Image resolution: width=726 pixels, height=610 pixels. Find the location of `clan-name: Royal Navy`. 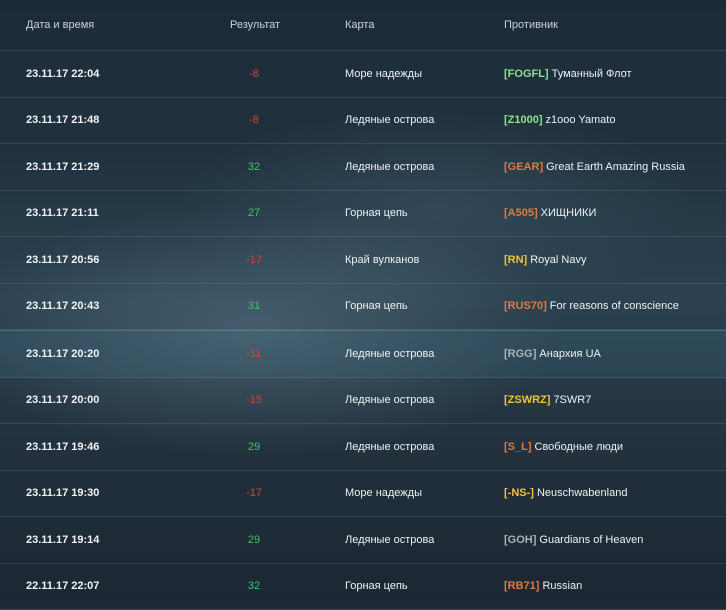

clan-name: Royal Navy is located at coordinates (558, 260).